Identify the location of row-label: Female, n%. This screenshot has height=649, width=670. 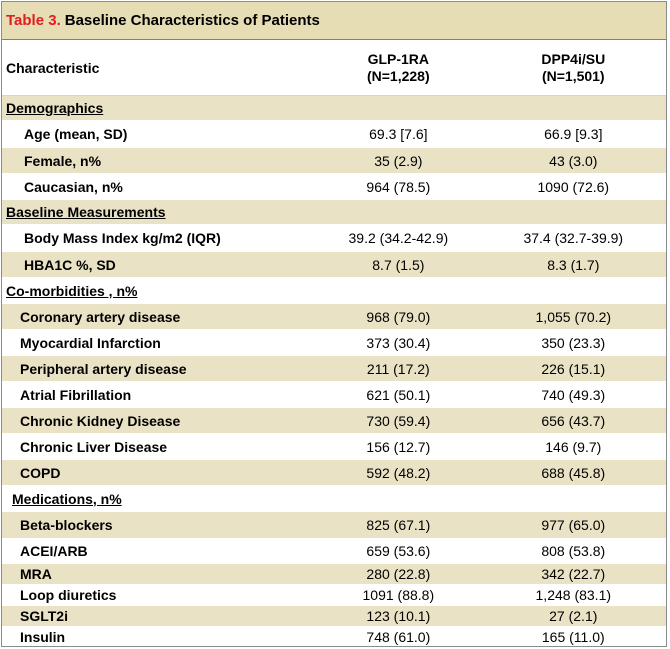
(63, 160).